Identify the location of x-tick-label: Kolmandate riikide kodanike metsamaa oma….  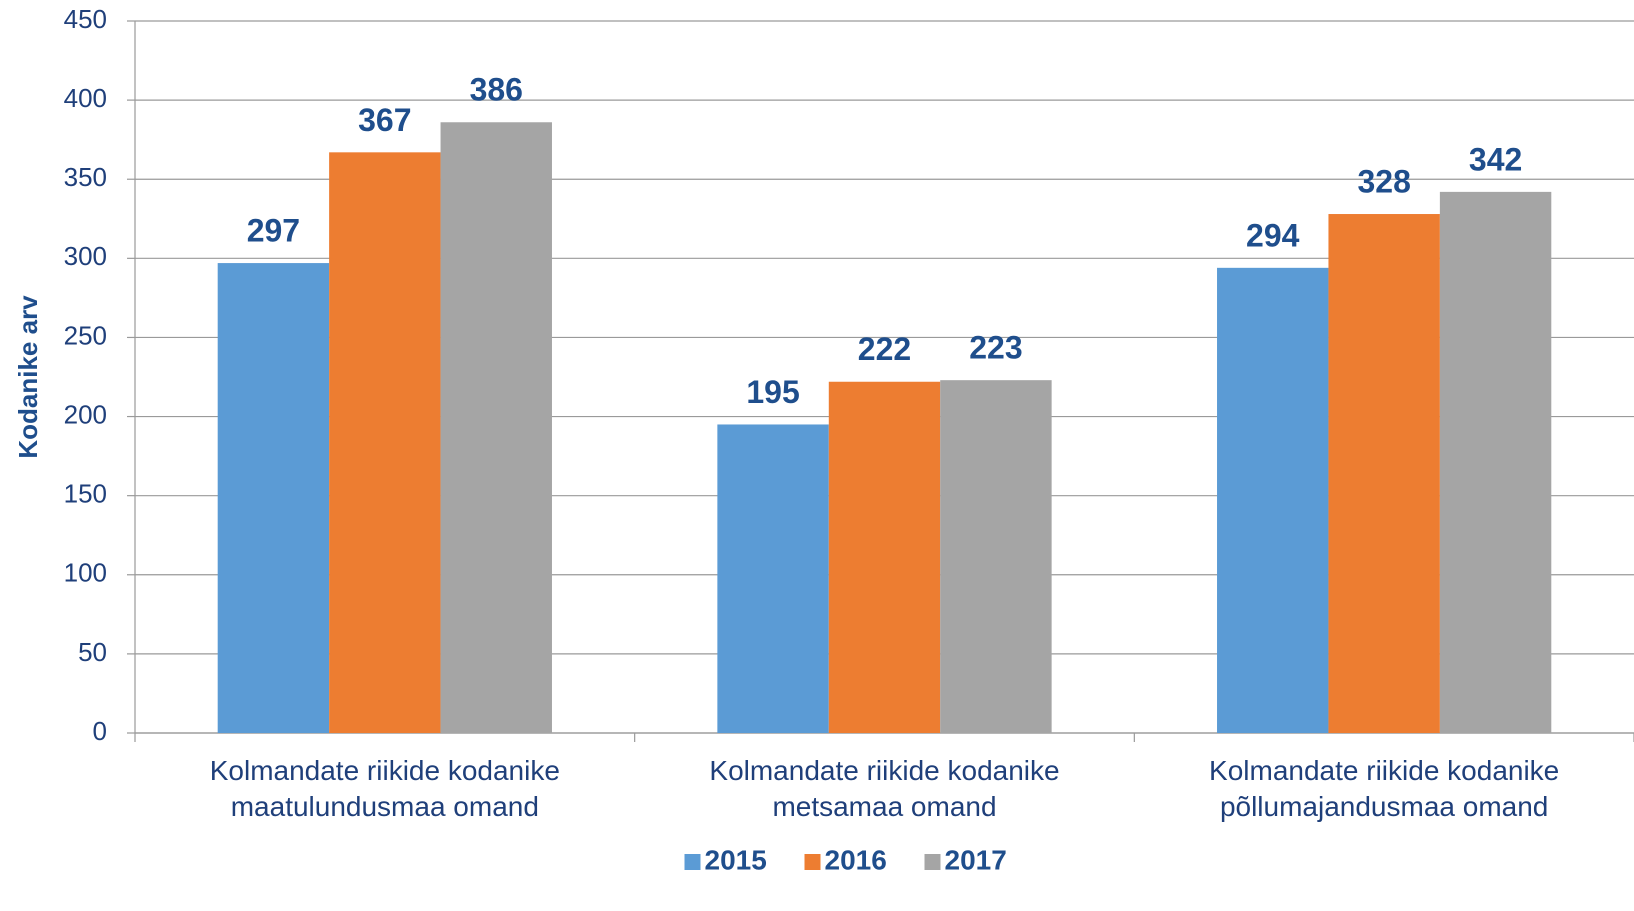
(884, 788).